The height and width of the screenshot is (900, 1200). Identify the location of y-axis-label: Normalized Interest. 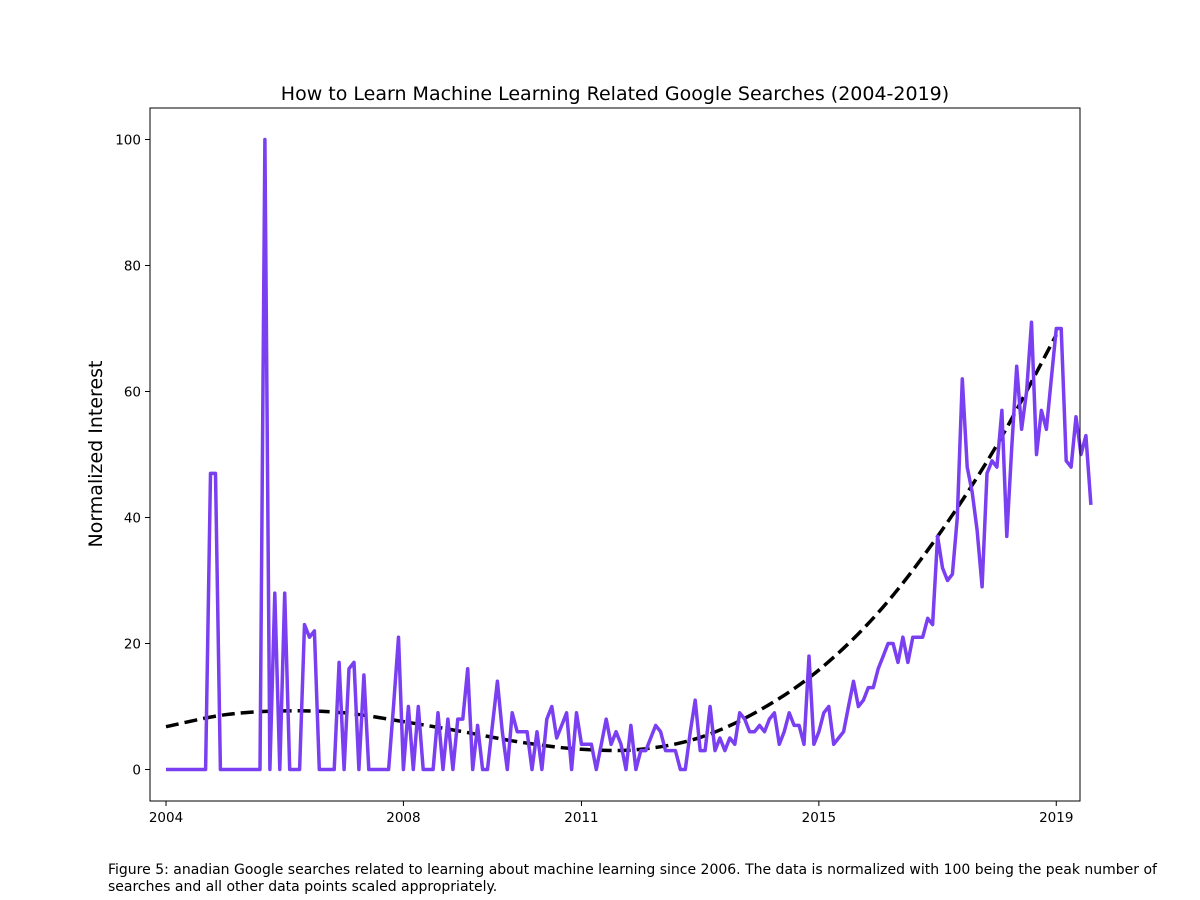
(96, 453).